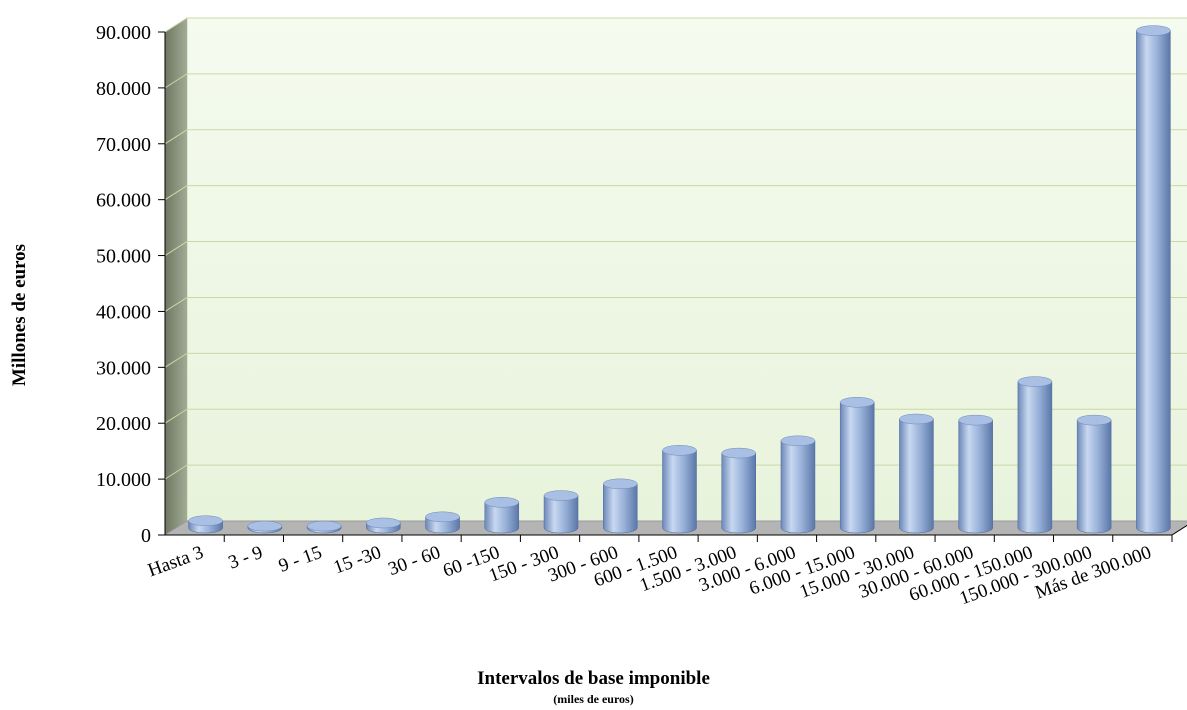  What do you see at coordinates (175, 561) in the screenshot?
I see `x-tick-label: Hasta 3` at bounding box center [175, 561].